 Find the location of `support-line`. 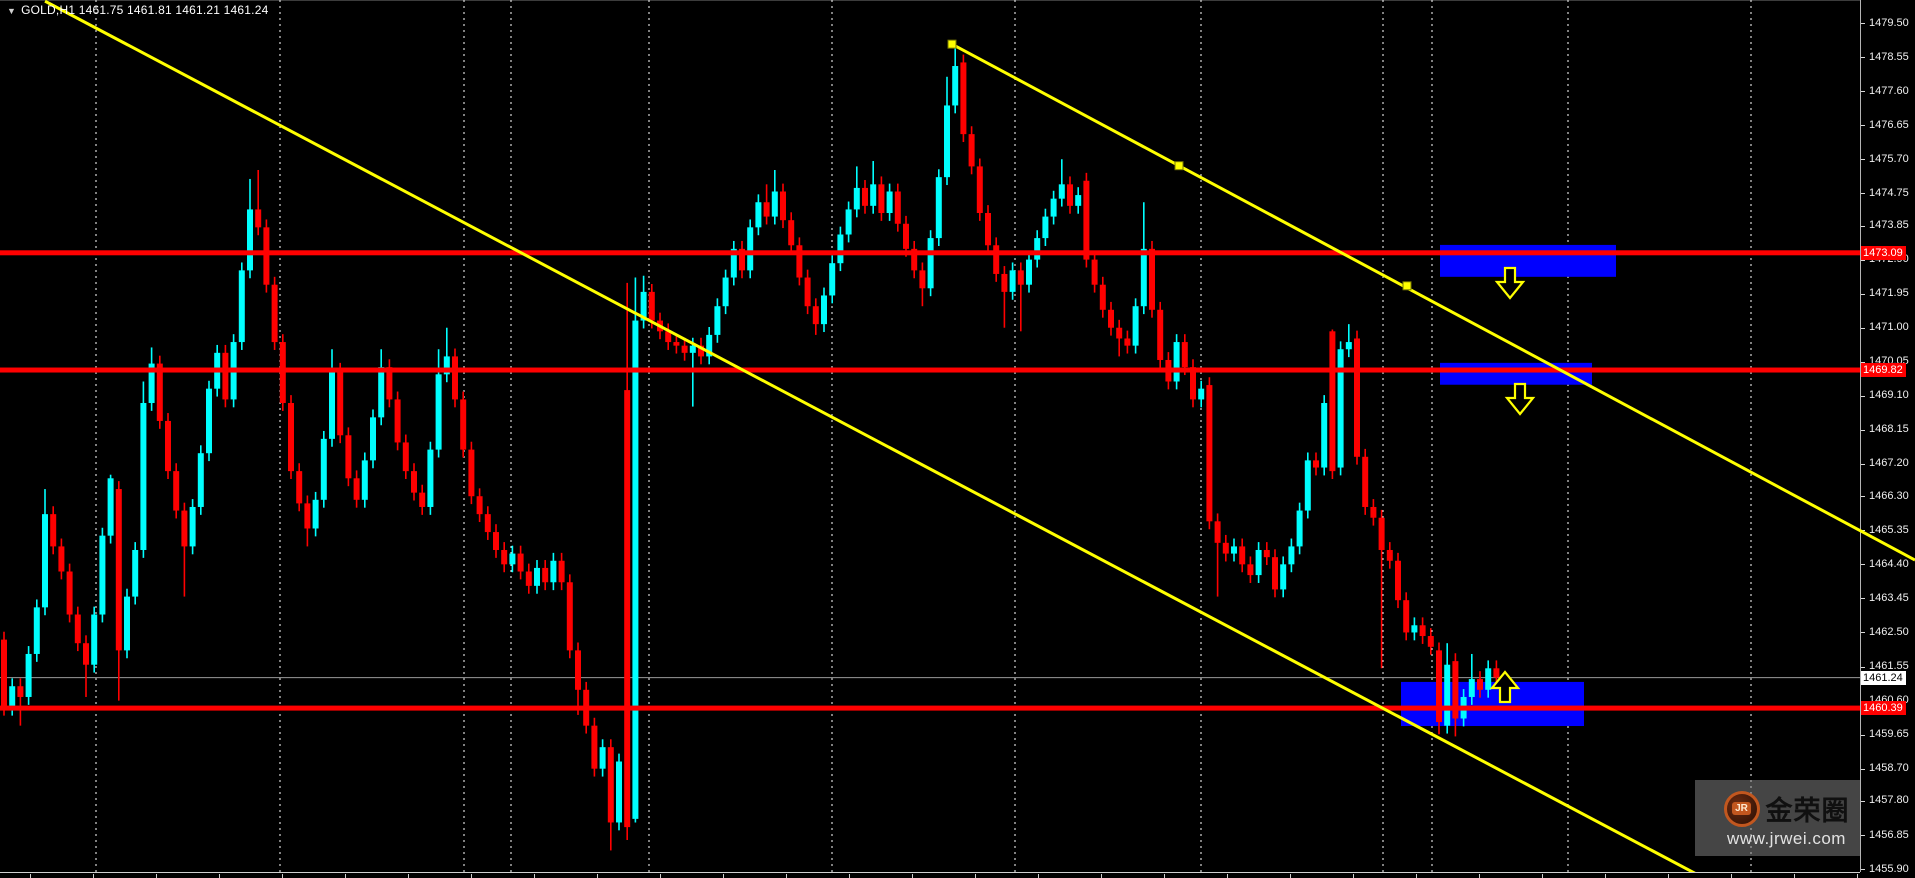

support-line is located at coordinates (930, 708).